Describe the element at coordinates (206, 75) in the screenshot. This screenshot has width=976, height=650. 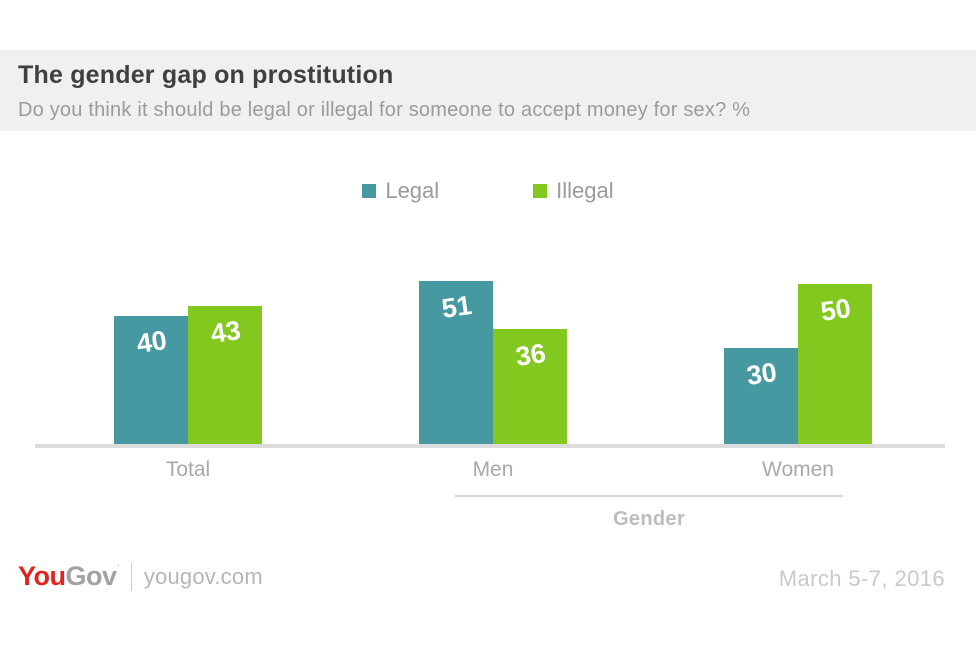
I see `chart-title: The gender gap on prostitution` at that location.